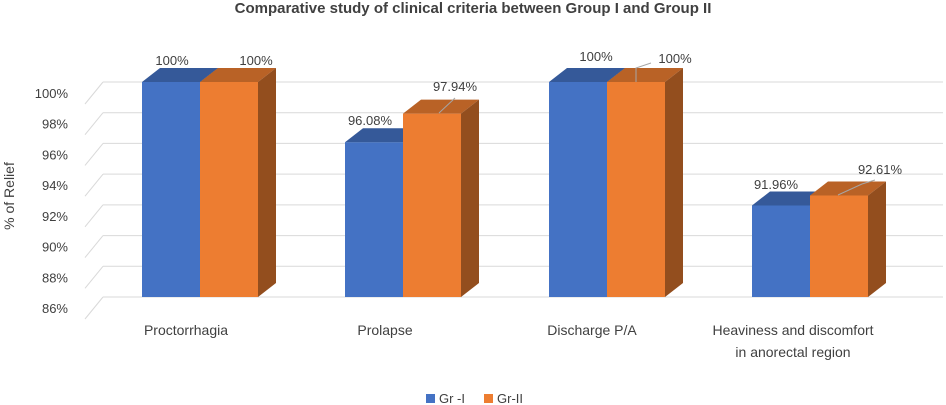 The image size is (946, 405). What do you see at coordinates (55, 277) in the screenshot?
I see `y-tick-label: 88%` at bounding box center [55, 277].